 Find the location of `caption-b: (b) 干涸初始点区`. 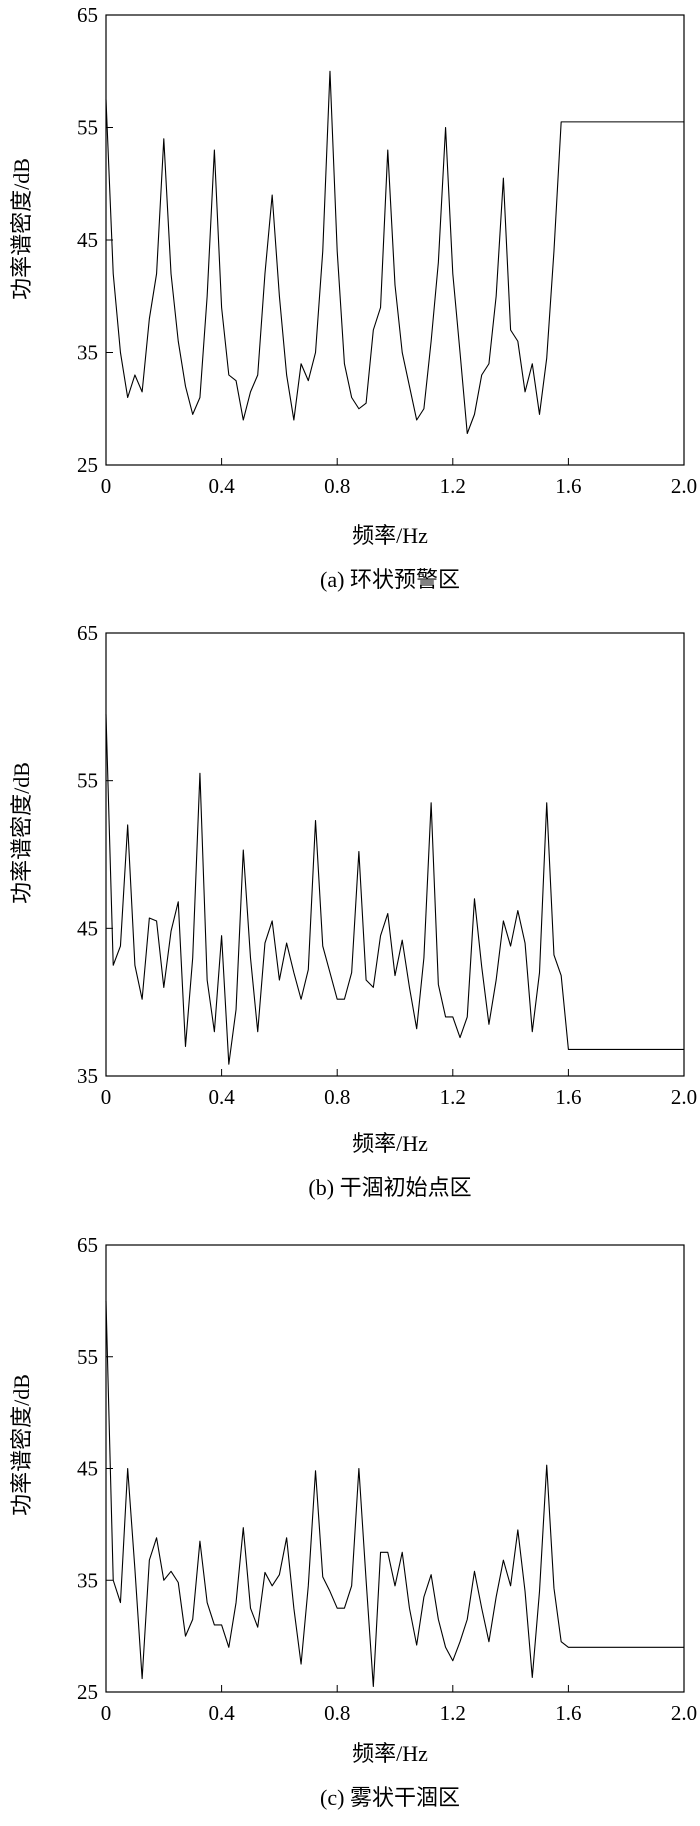

caption-b: (b) 干涸初始点区 is located at coordinates (390, 1187).